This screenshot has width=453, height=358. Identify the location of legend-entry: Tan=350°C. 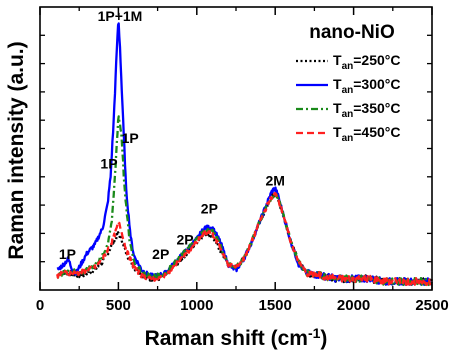
(366, 110).